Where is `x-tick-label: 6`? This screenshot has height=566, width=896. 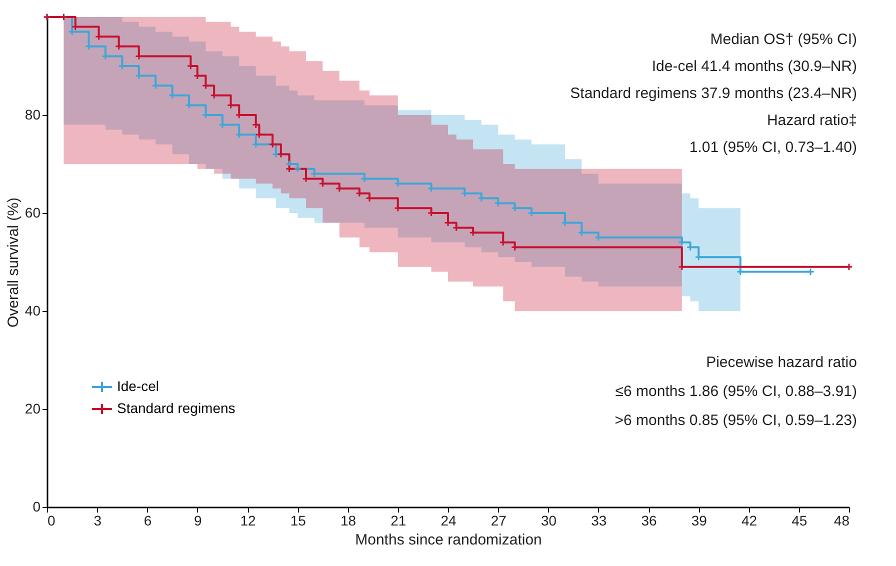
x-tick-label: 6 is located at coordinates (148, 520).